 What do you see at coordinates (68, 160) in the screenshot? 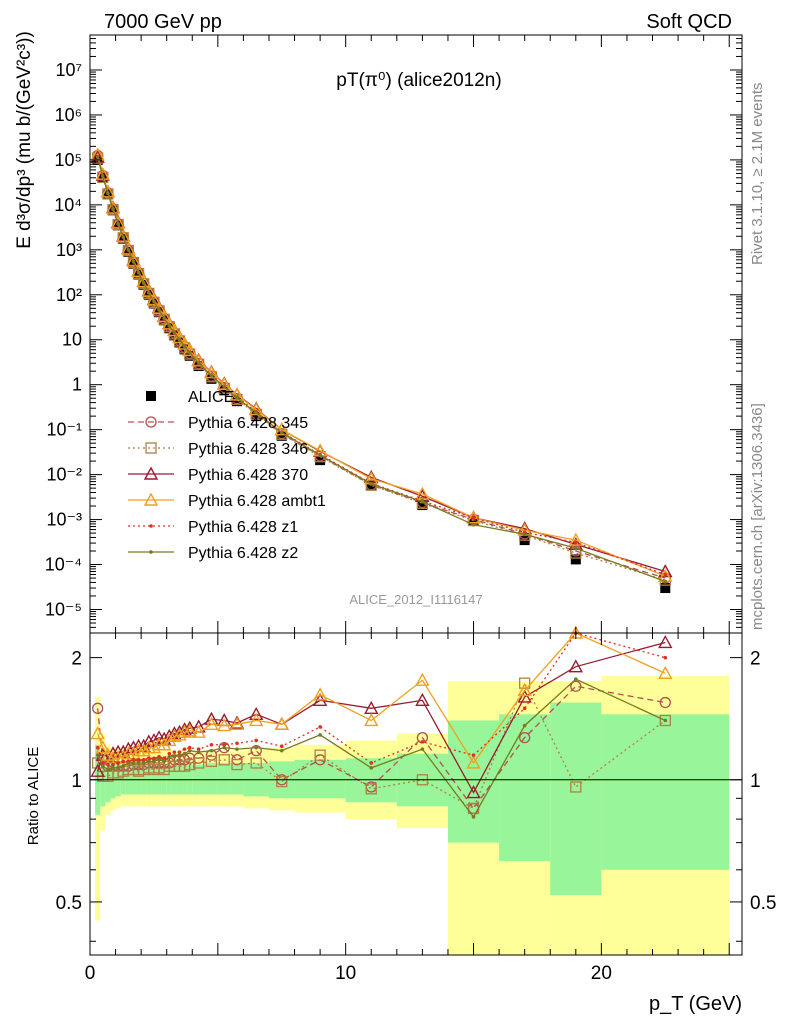
I see `y-tick-label: 10⁵` at bounding box center [68, 160].